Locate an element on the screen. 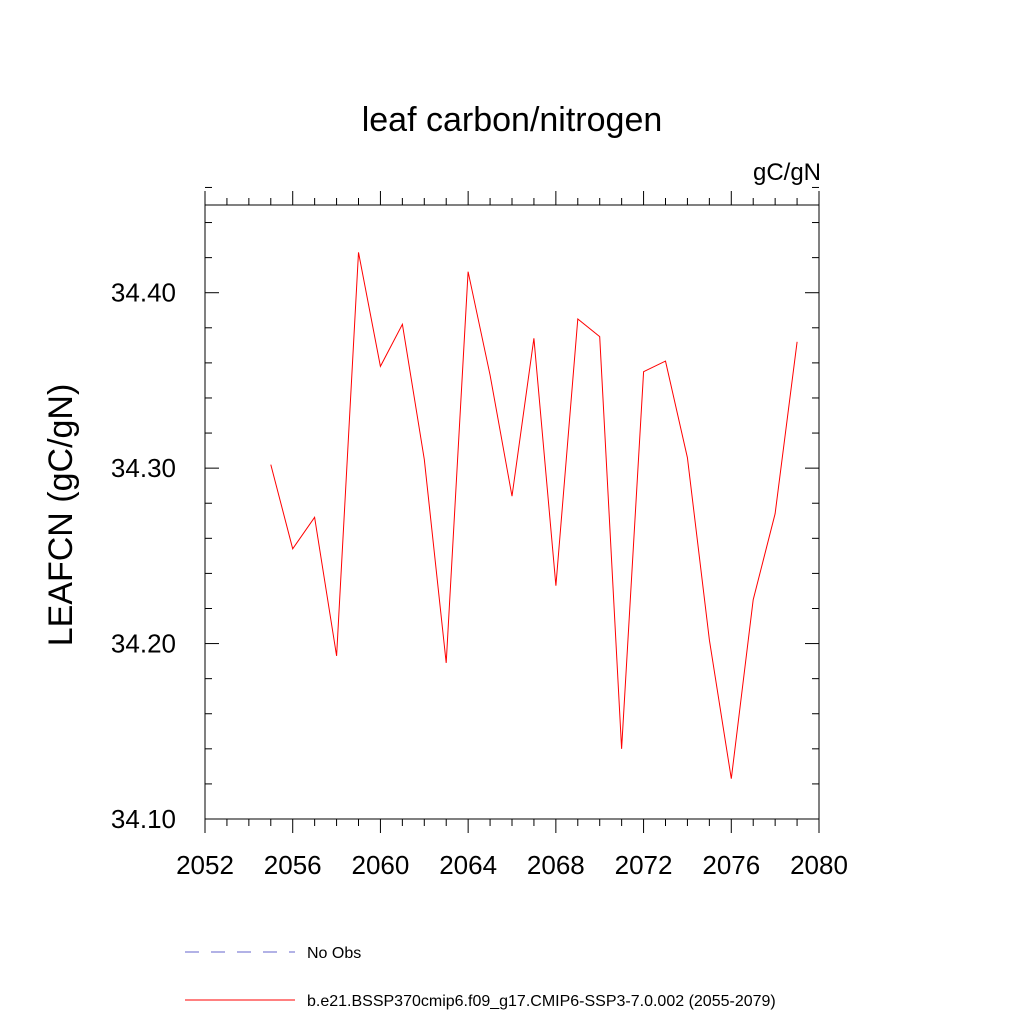  y-tick-labels: 34.10 34.20 34.30 34.40 is located at coordinates (143, 556).